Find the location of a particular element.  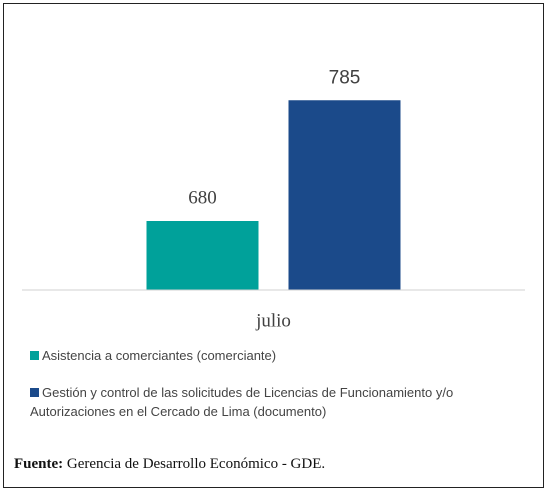

legend-item: Asistencia a comerciantes (comerciante) is located at coordinates (280, 355).